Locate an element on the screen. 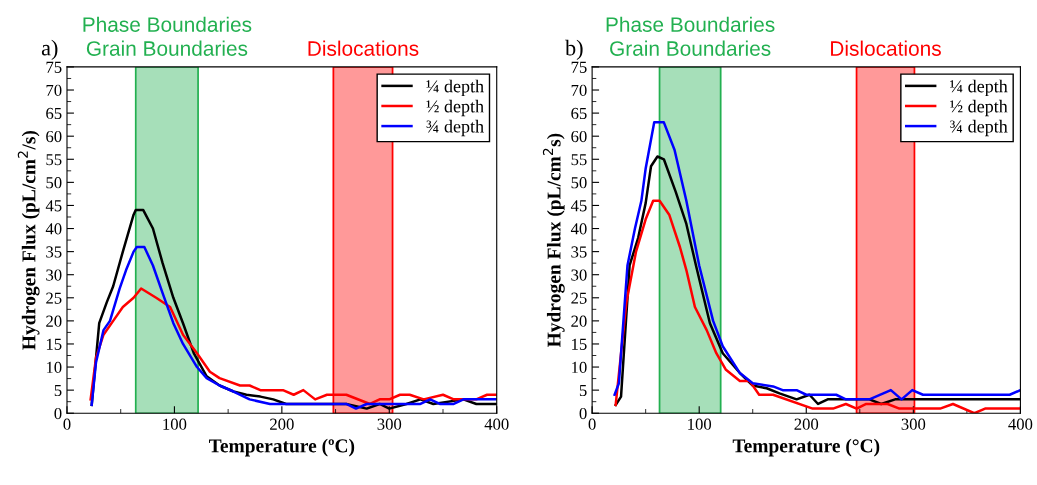 This screenshot has width=1037, height=485. x-axis-title: Temperature (°C) is located at coordinates (806, 447).